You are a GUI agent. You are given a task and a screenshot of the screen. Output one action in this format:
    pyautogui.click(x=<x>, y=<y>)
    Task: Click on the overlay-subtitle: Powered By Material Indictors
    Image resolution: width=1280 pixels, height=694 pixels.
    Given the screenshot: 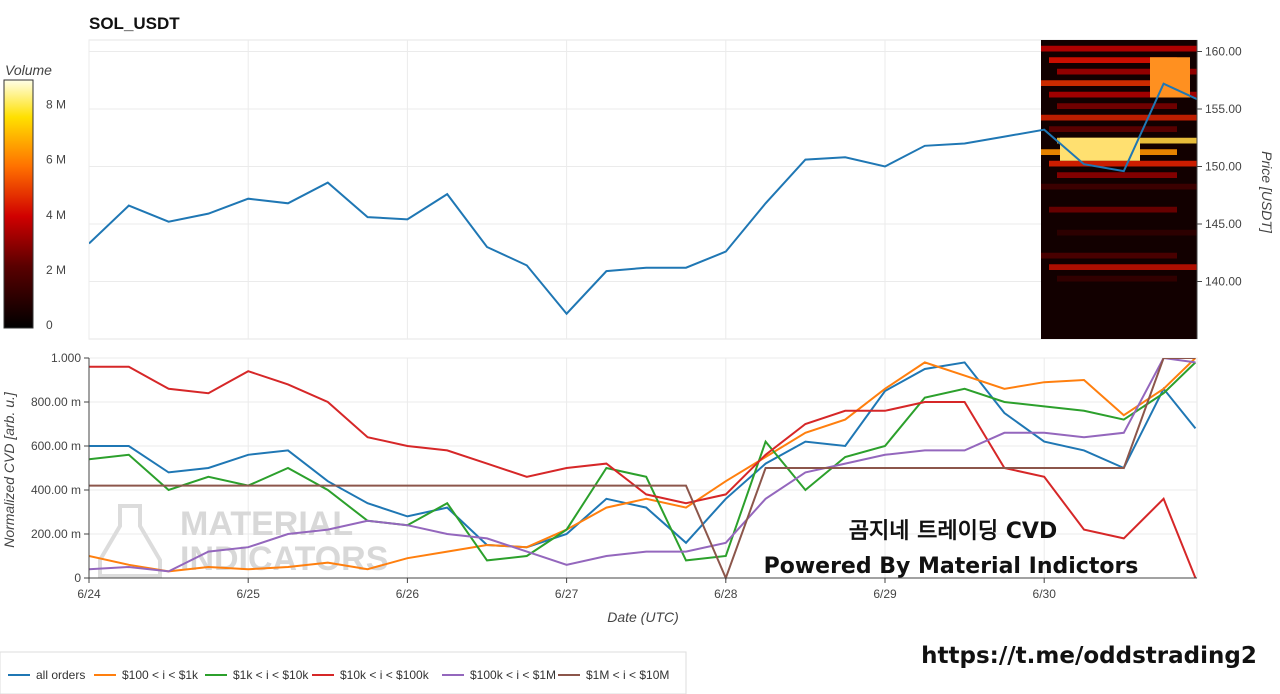 What is the action you would take?
    pyautogui.click(x=951, y=566)
    